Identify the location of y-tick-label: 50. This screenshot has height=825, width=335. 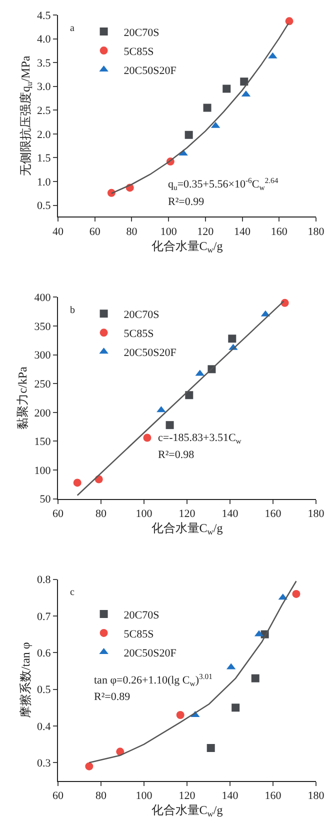
(46, 500).